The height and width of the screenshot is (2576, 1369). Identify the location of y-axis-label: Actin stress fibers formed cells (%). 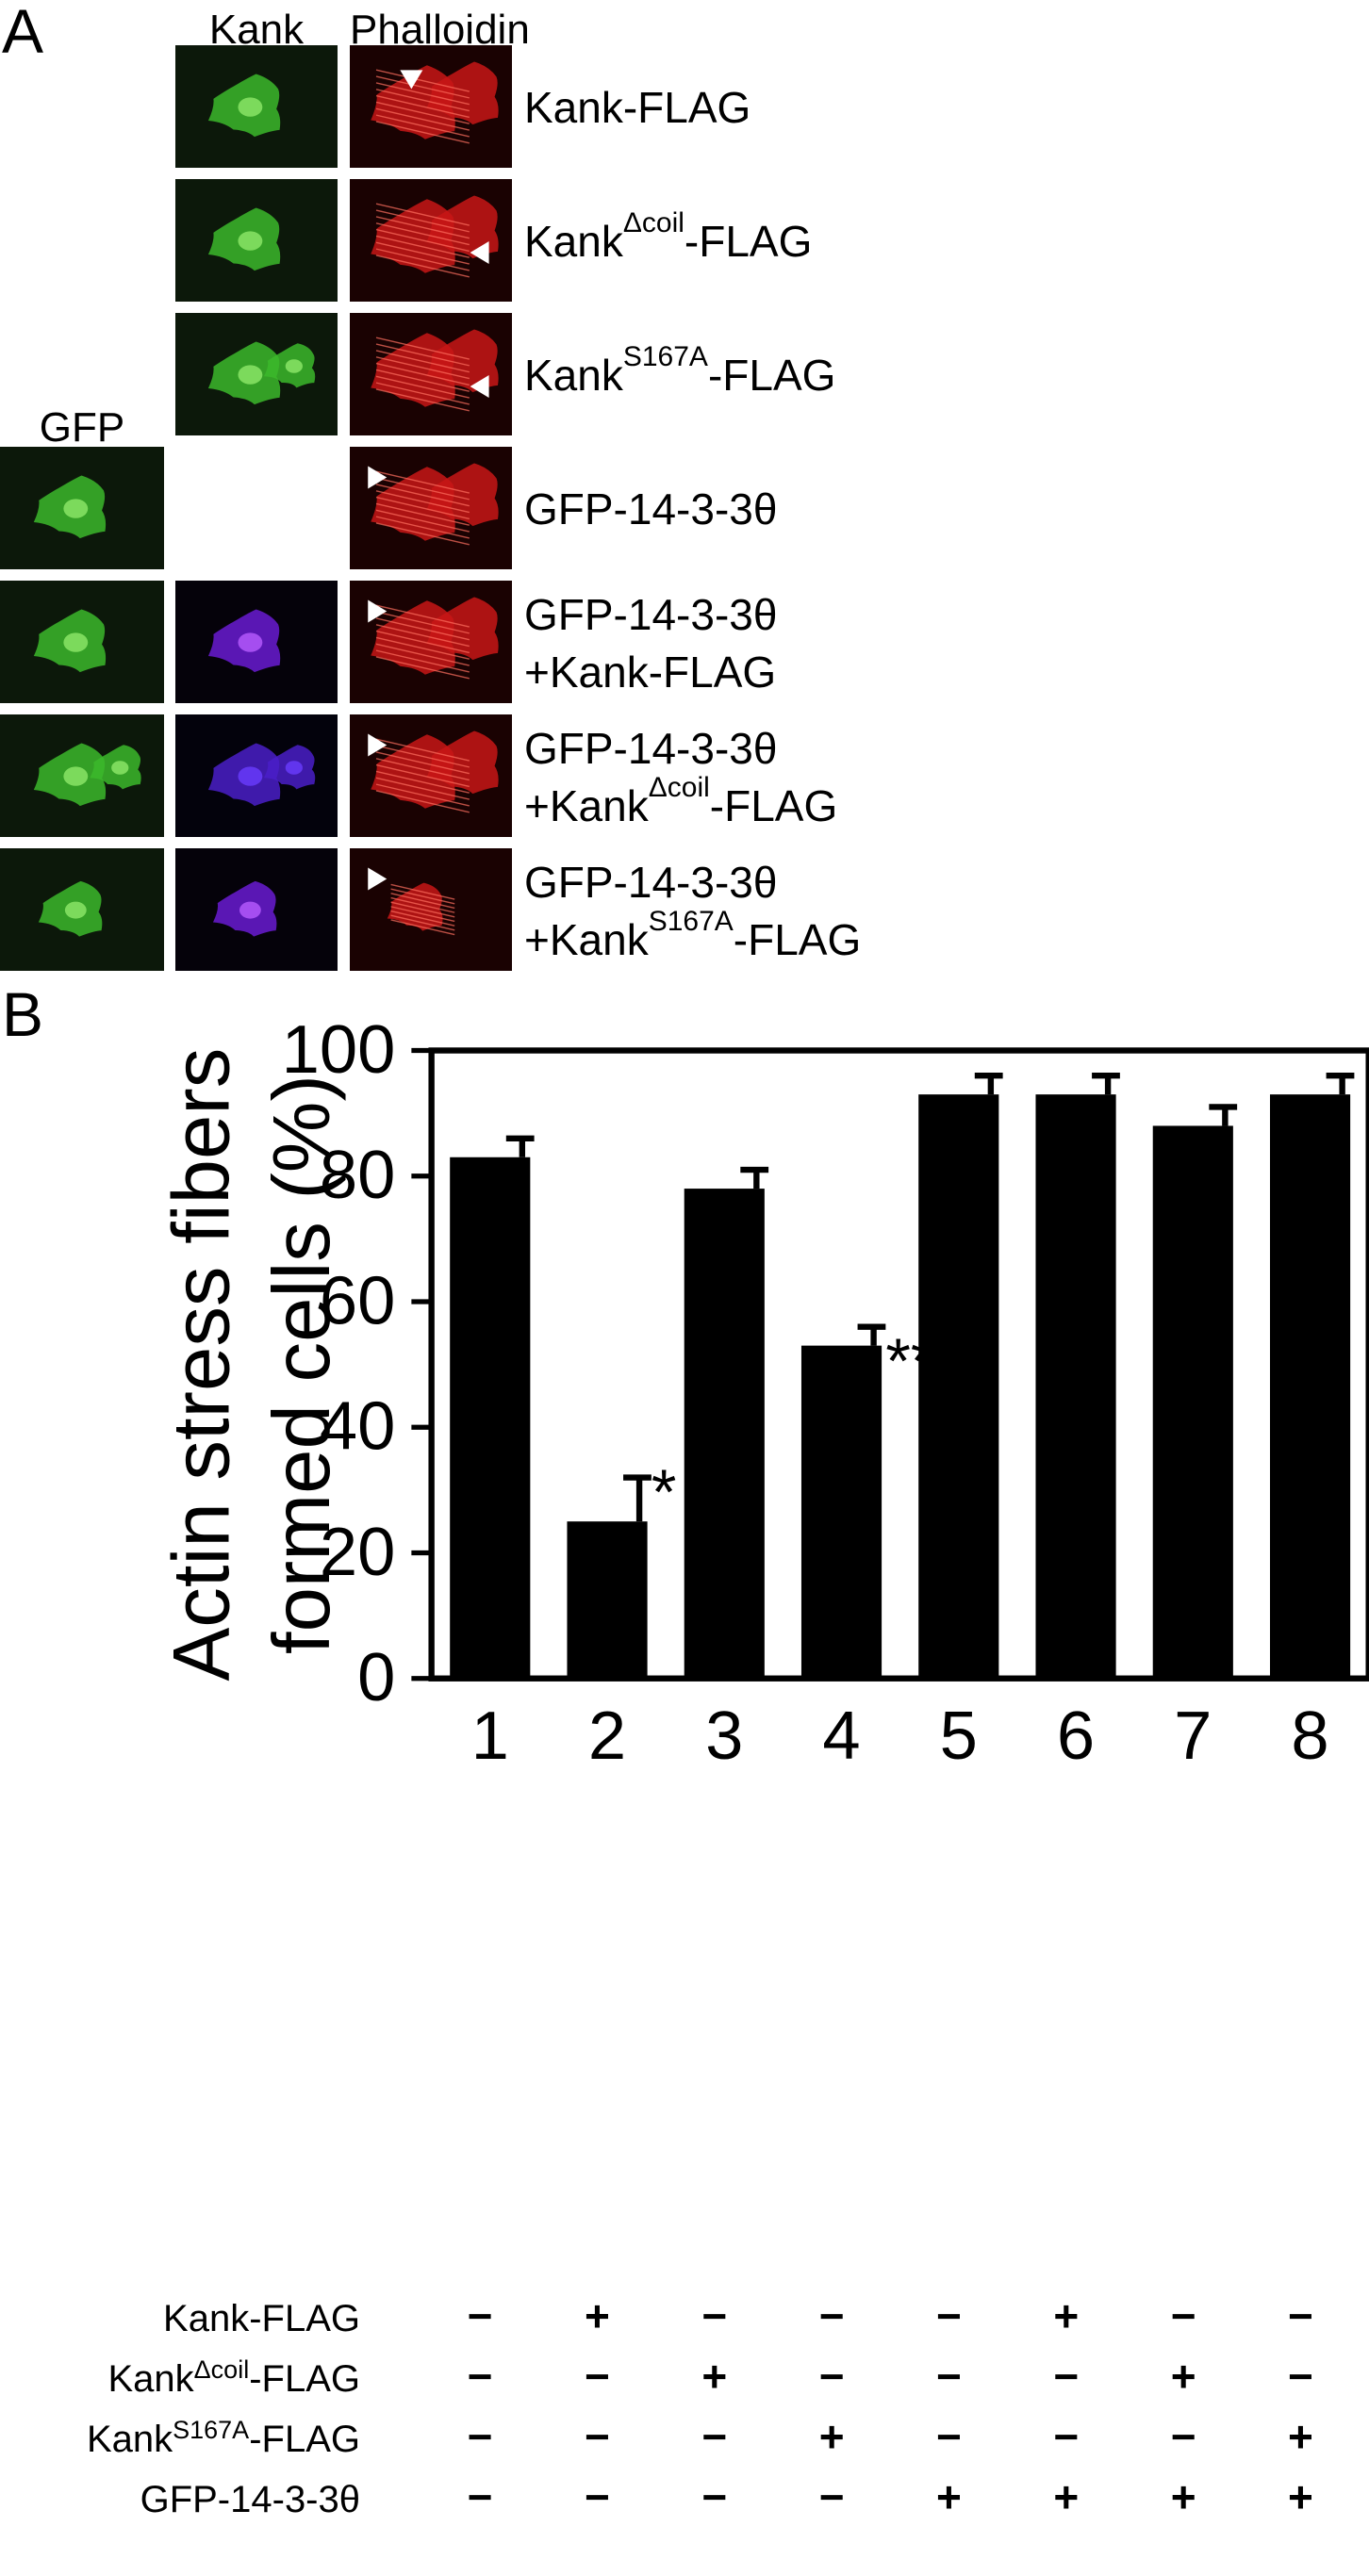
(252, 1365).